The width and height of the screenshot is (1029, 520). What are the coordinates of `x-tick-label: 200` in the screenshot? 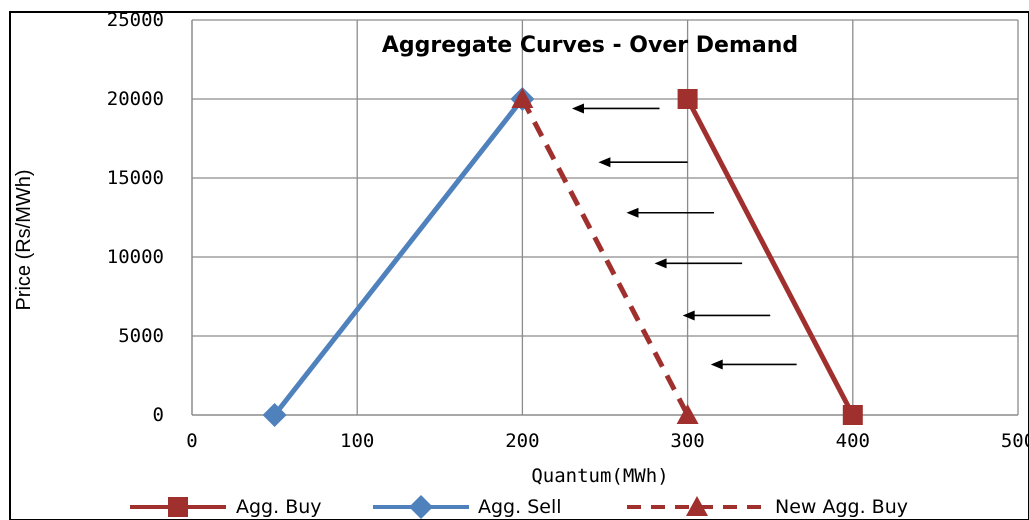 It's located at (522, 441).